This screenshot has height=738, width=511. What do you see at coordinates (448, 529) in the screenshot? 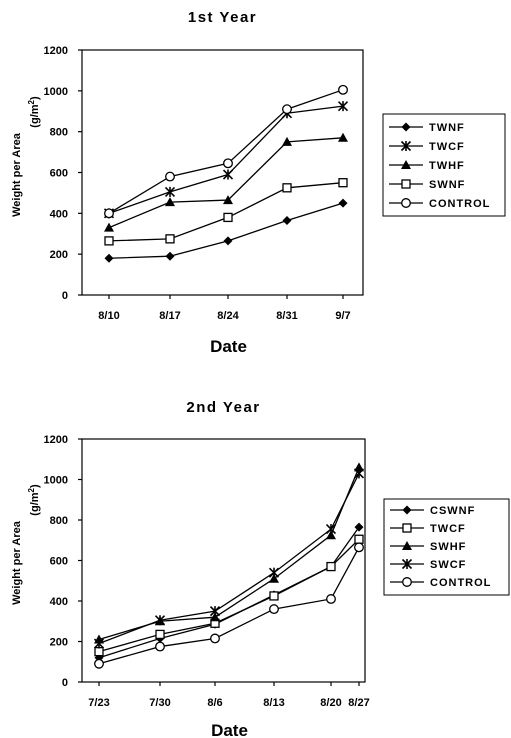
I see `p2-legend-label: TWCF` at bounding box center [448, 529].